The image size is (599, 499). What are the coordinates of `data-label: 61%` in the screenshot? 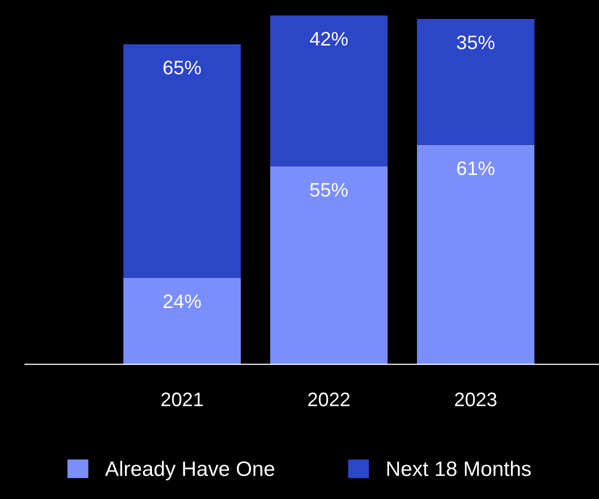 It's located at (475, 168).